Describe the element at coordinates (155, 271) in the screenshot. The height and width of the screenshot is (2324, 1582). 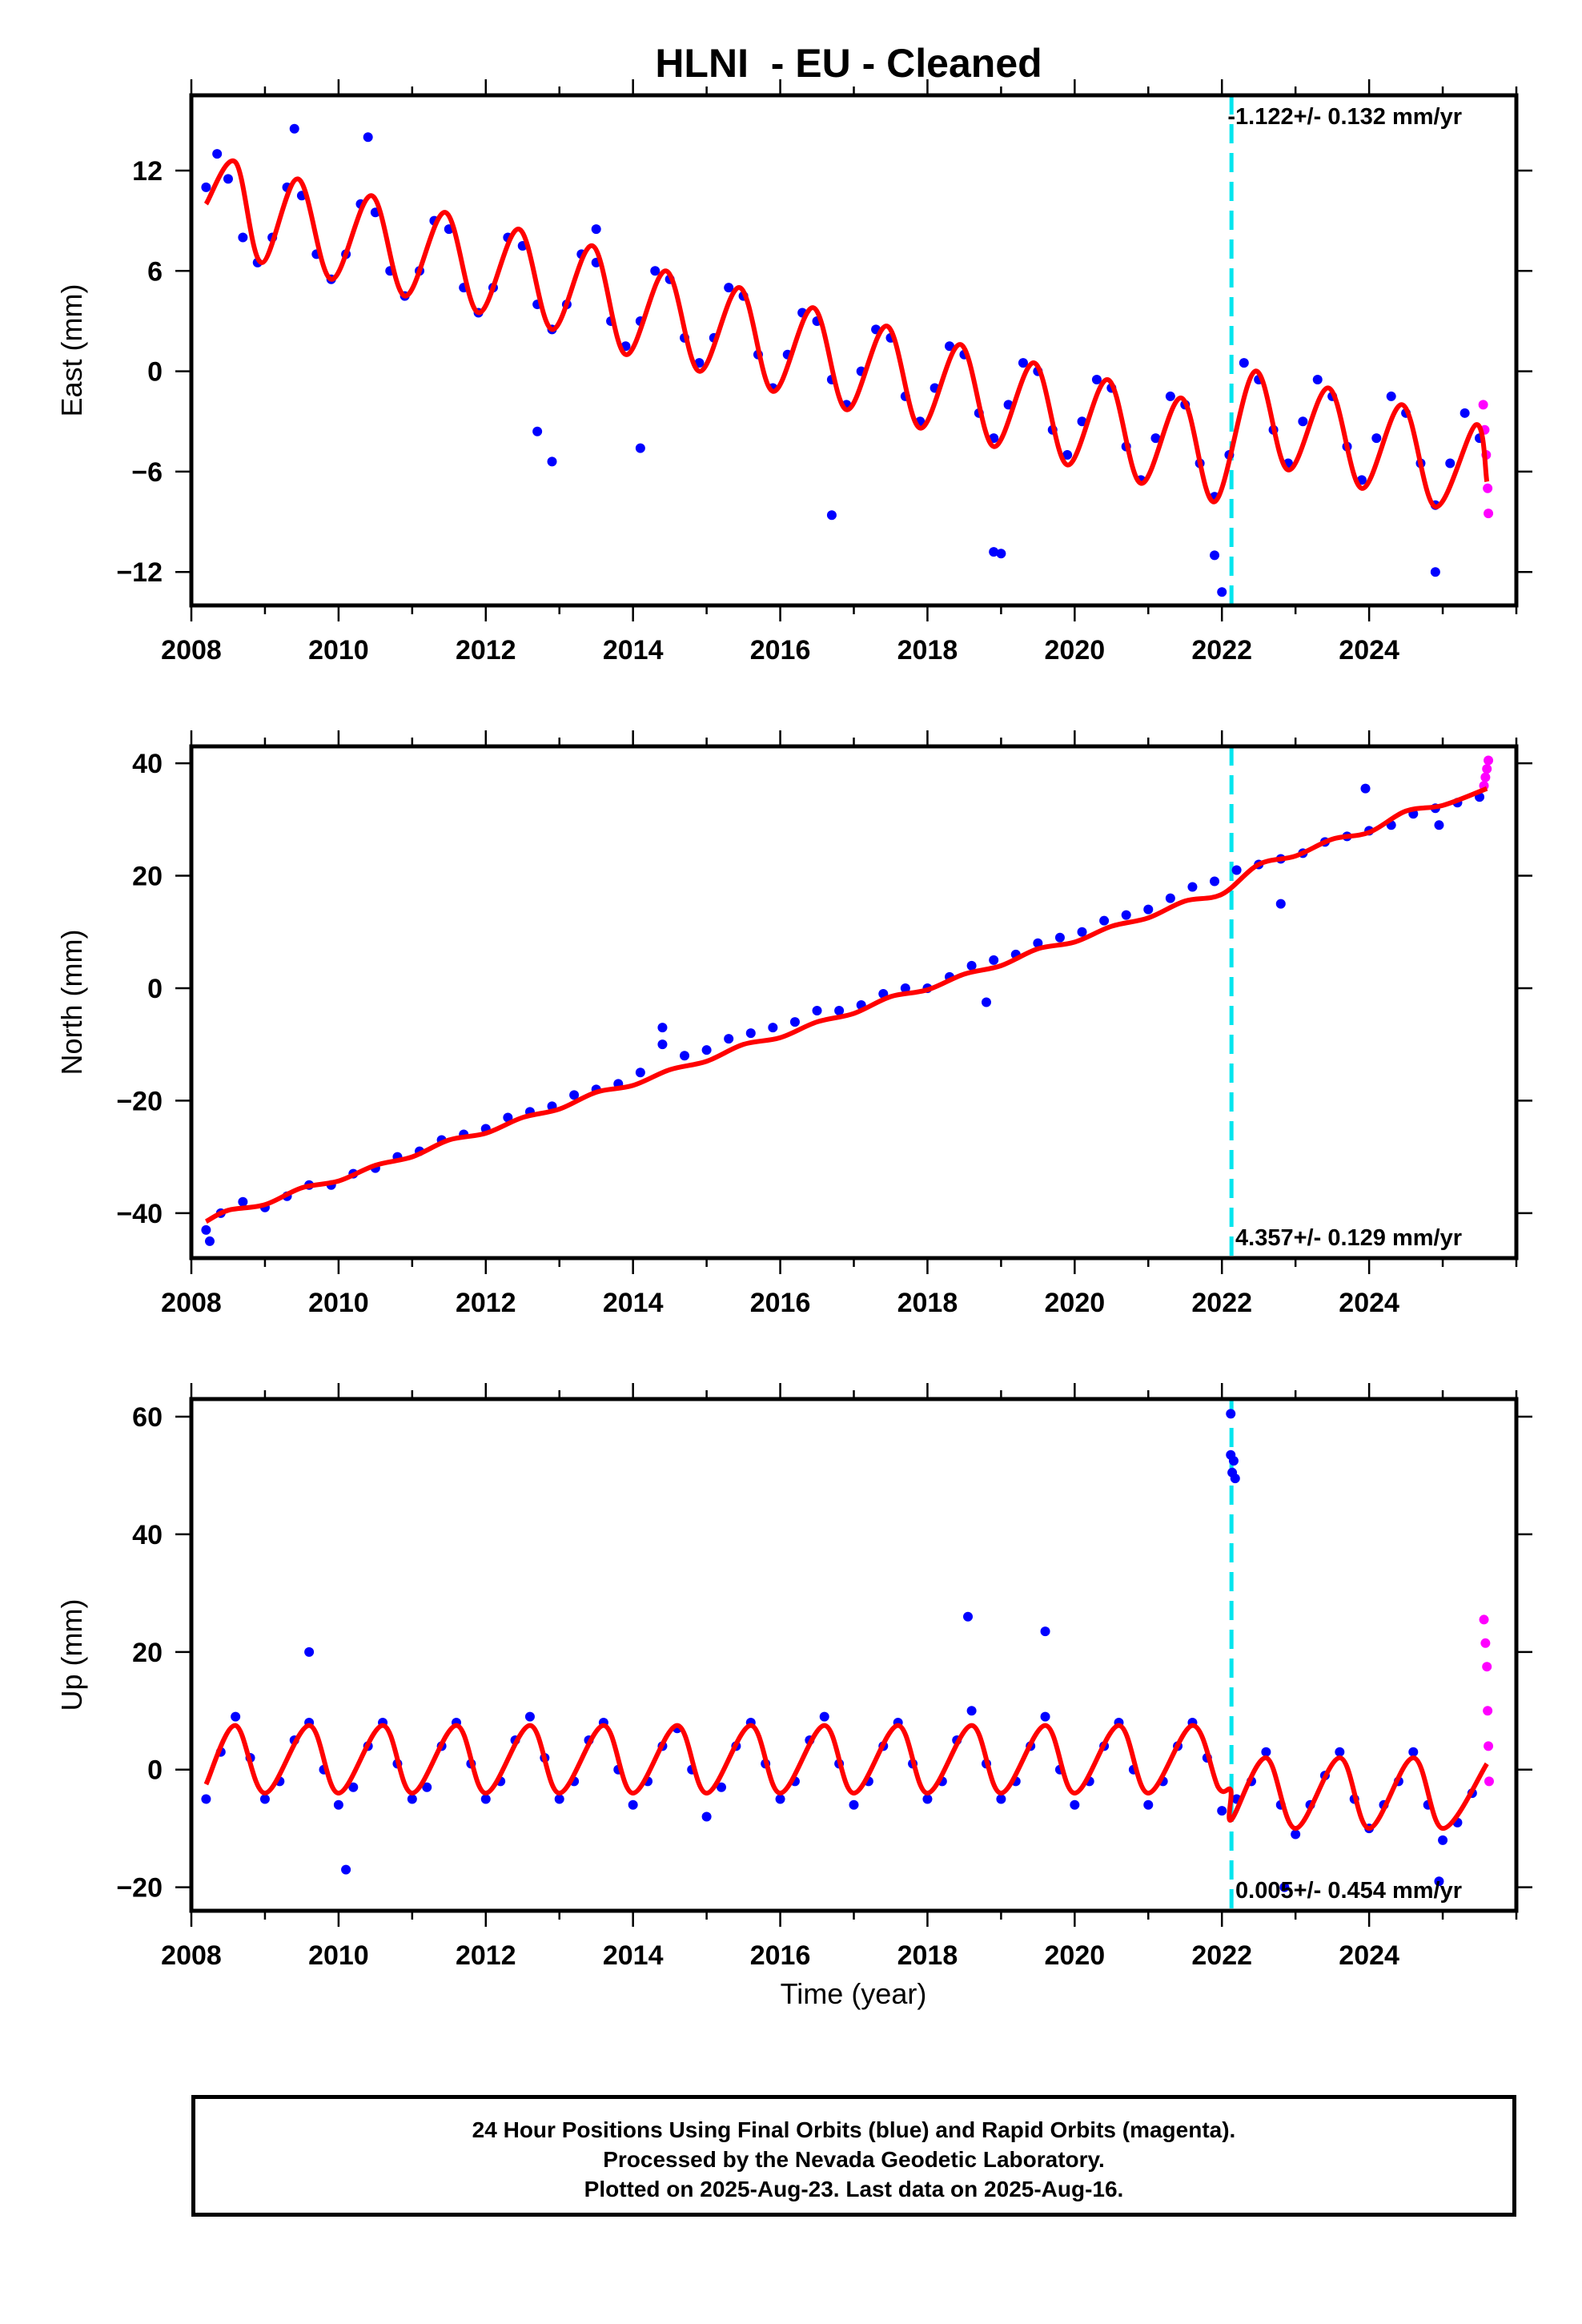
I see `y-tick-label: 6` at that location.